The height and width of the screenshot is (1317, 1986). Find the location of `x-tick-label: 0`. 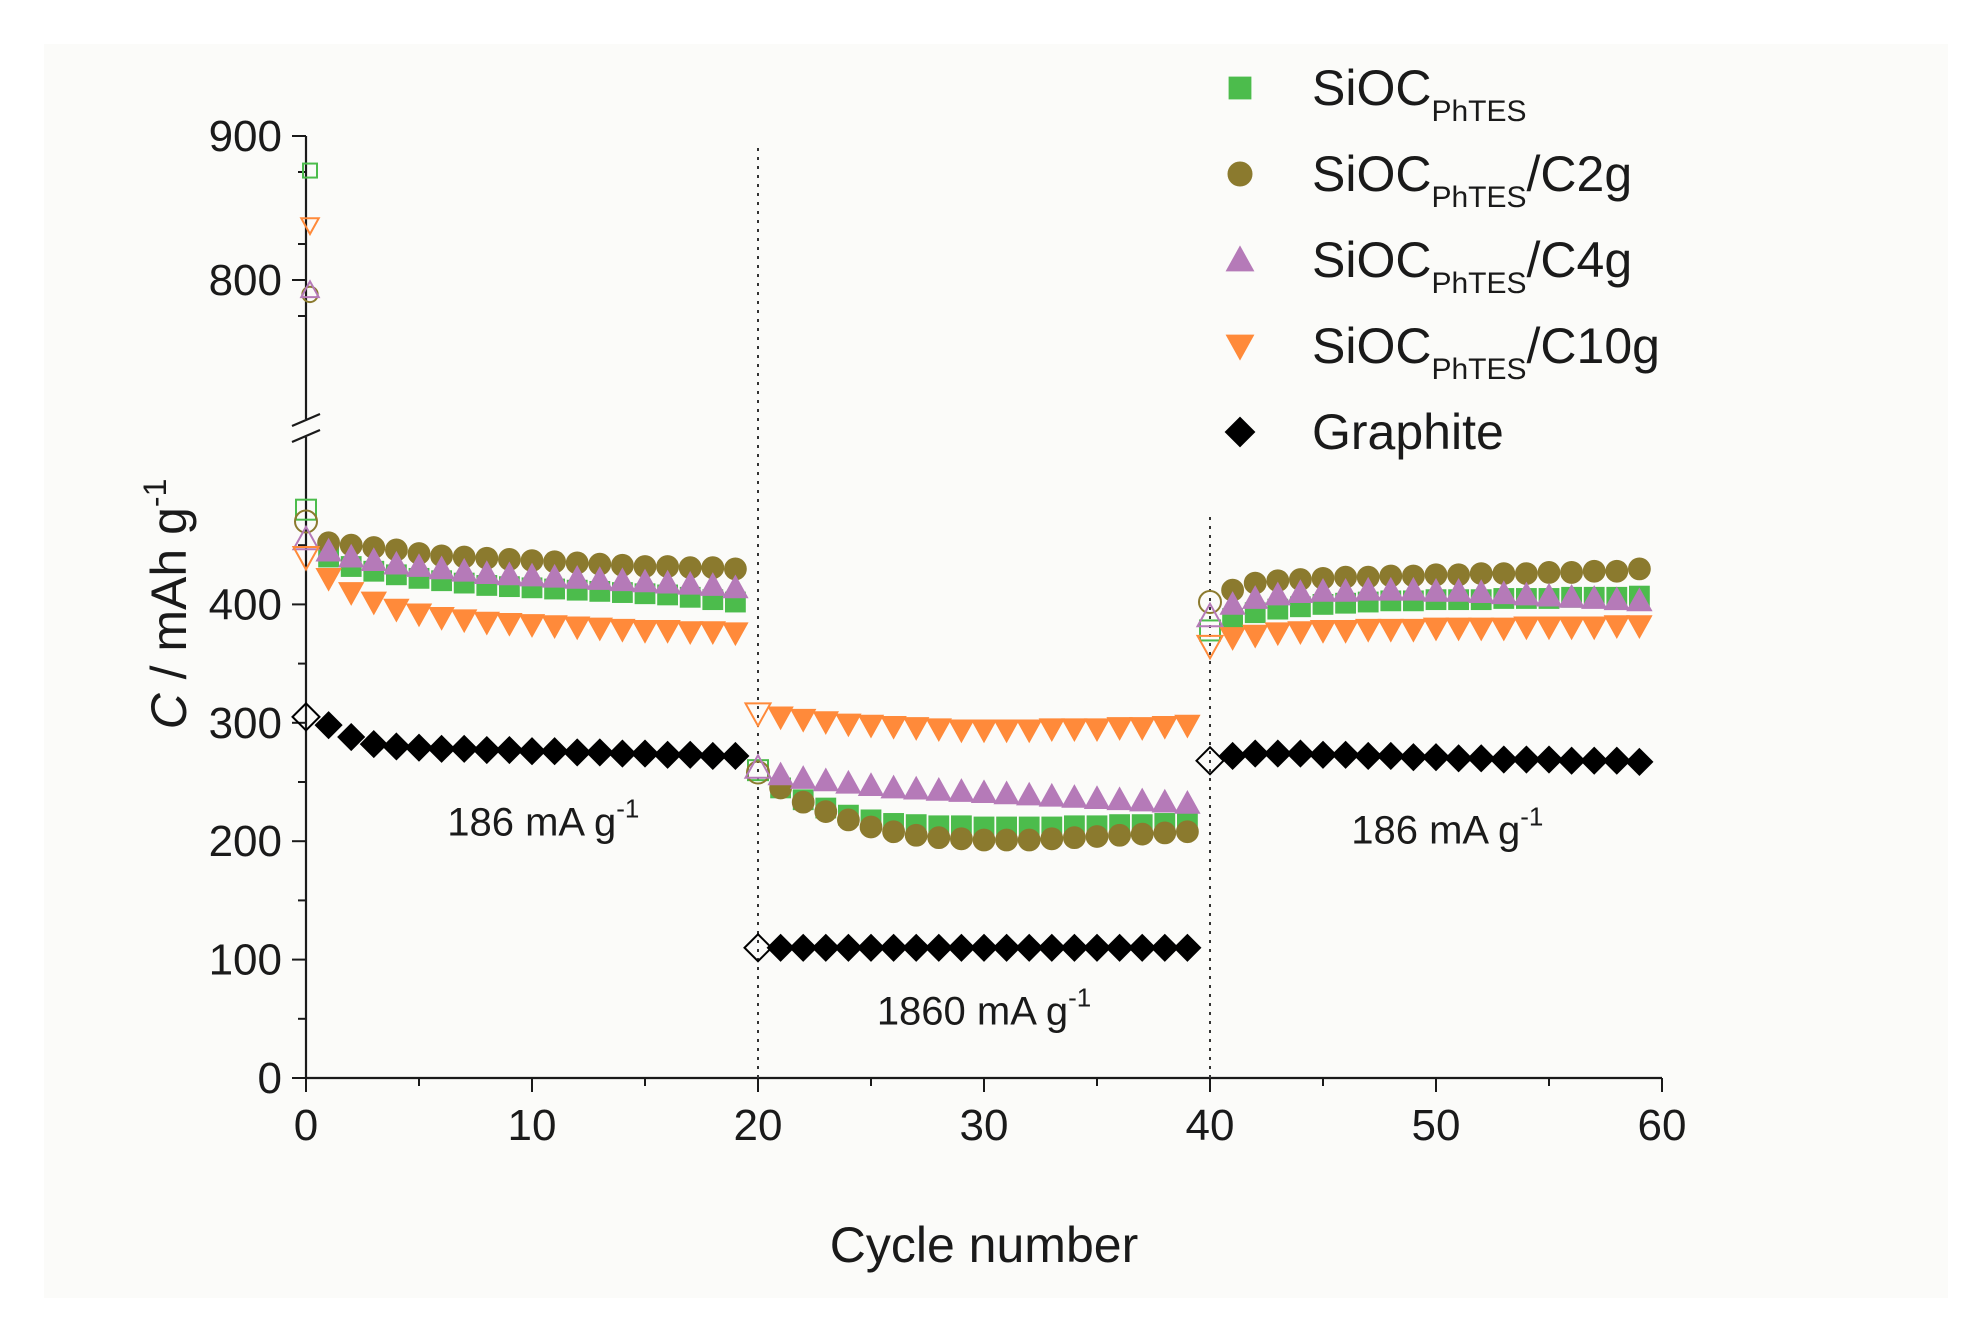

x-tick-label: 0 is located at coordinates (306, 1125).